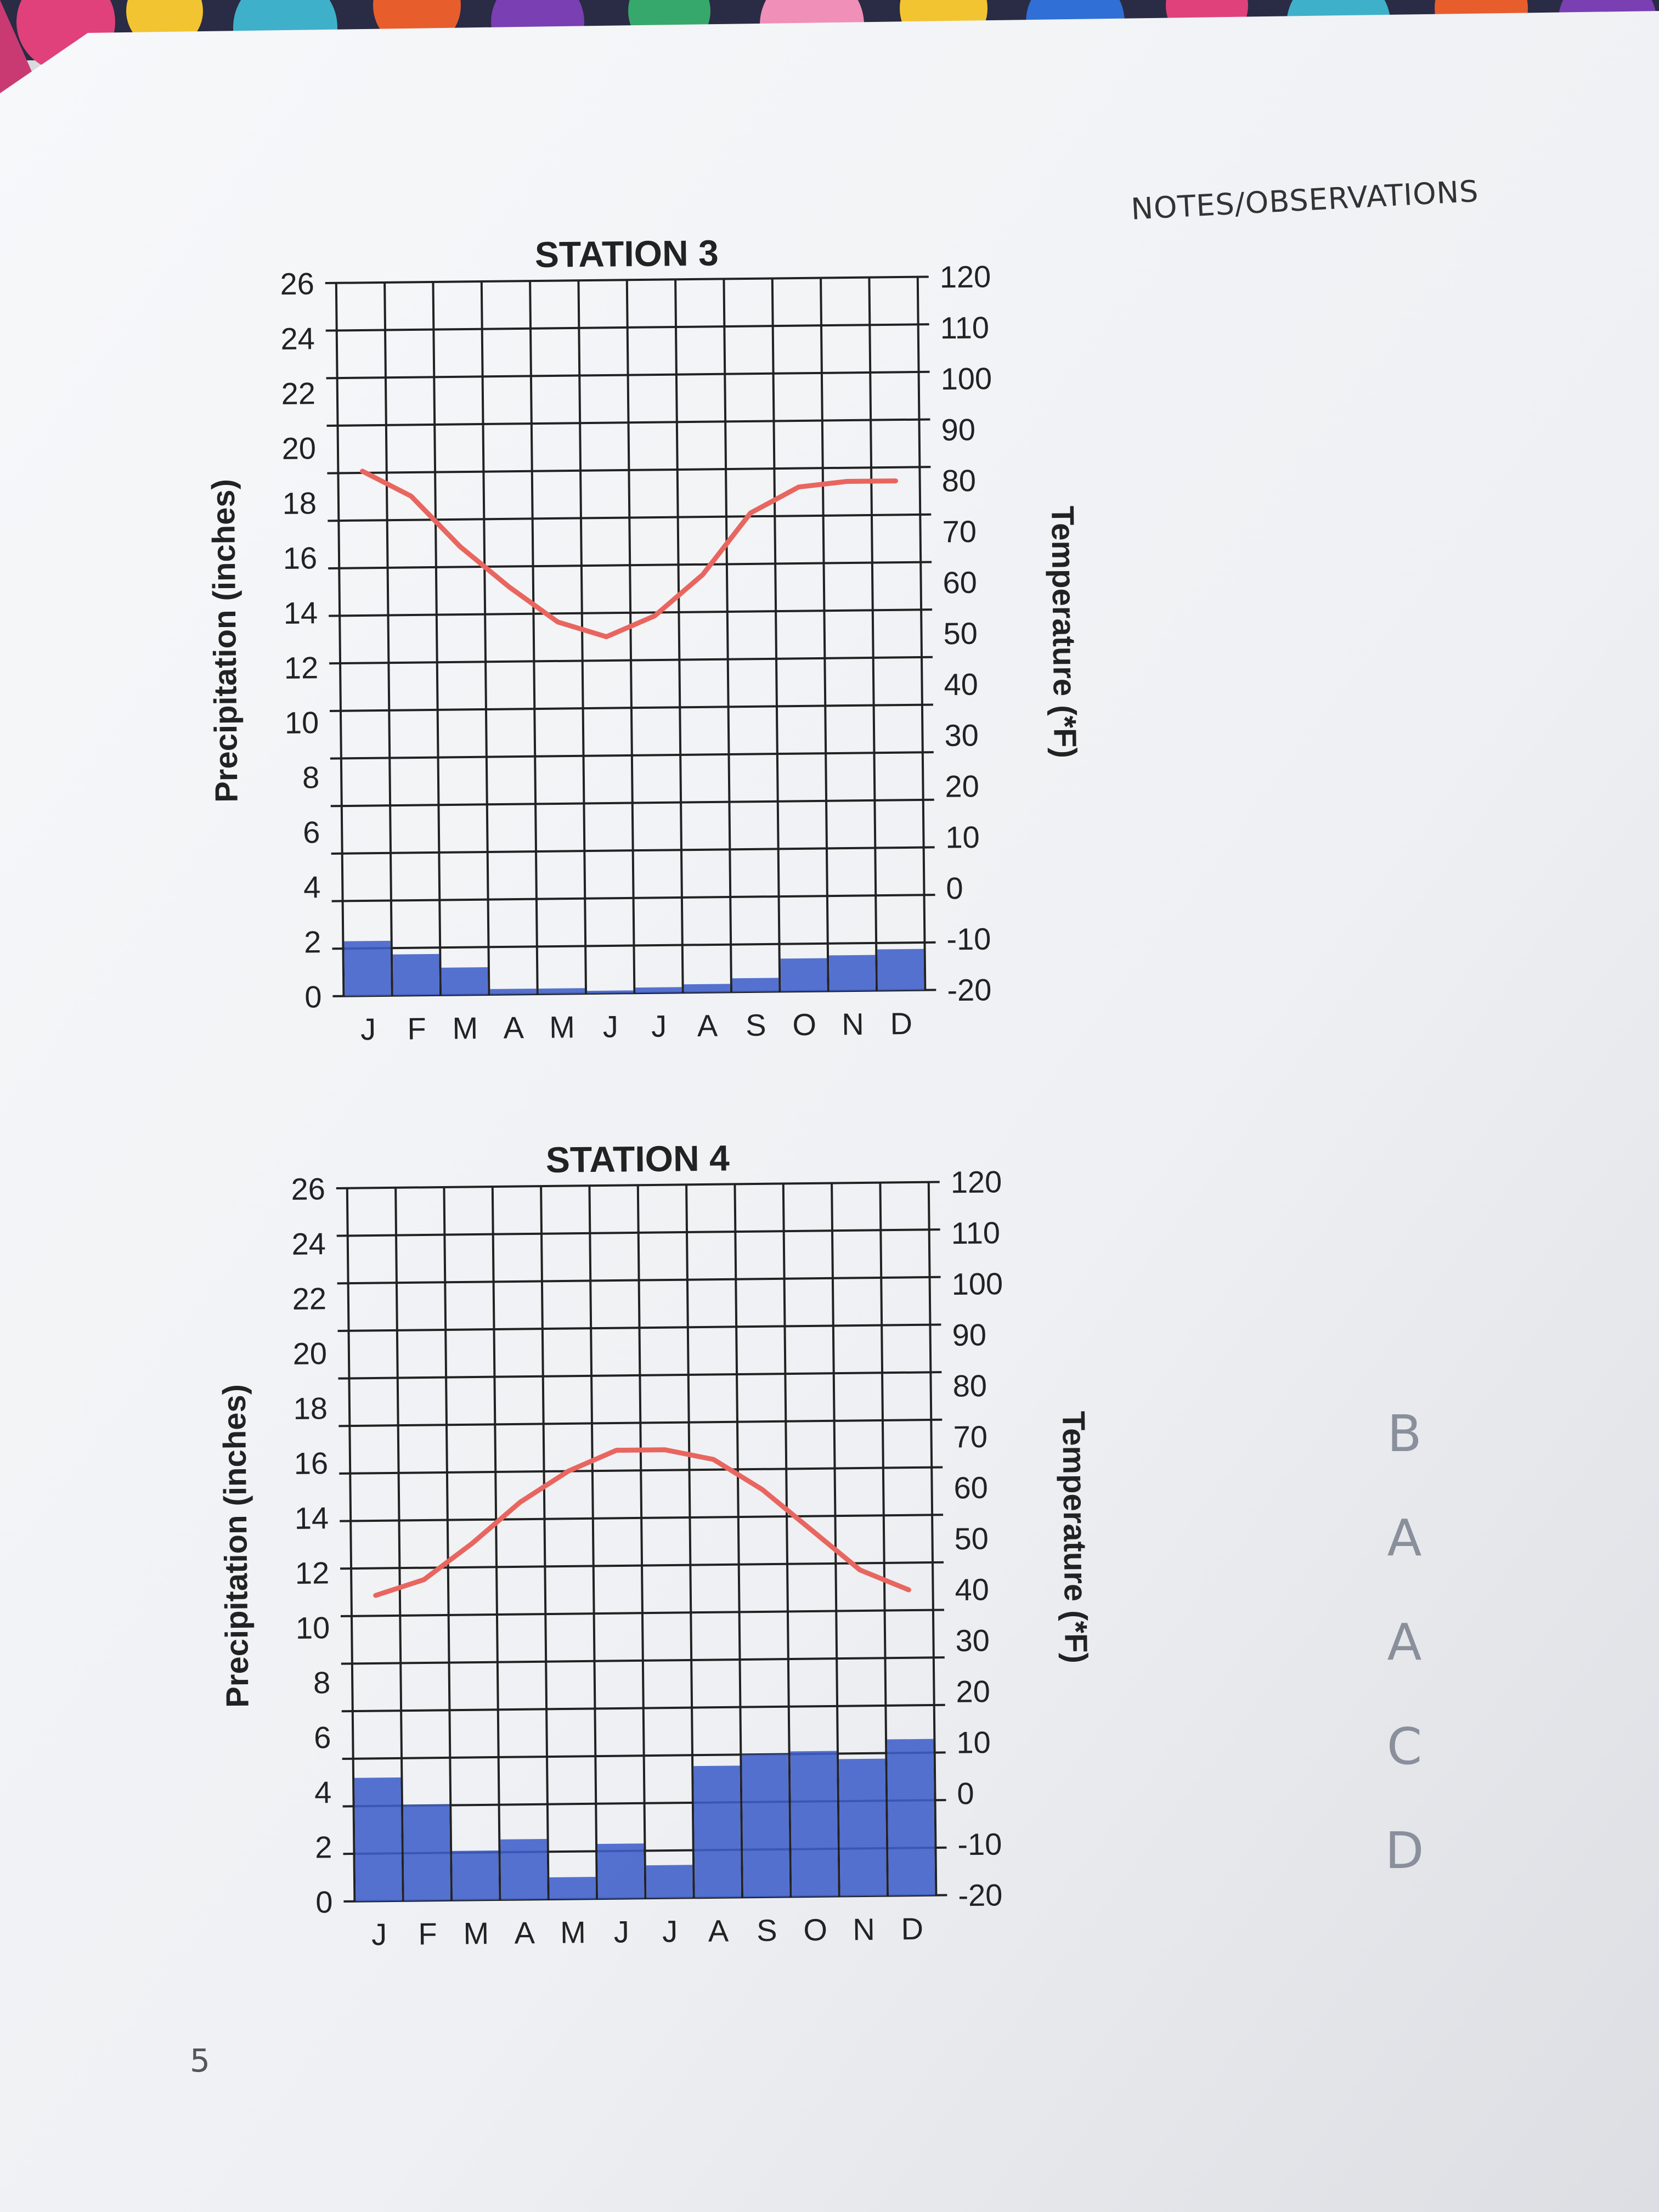  Describe the element at coordinates (322, 1682) in the screenshot. I see `precip-tick-label: 8` at that location.